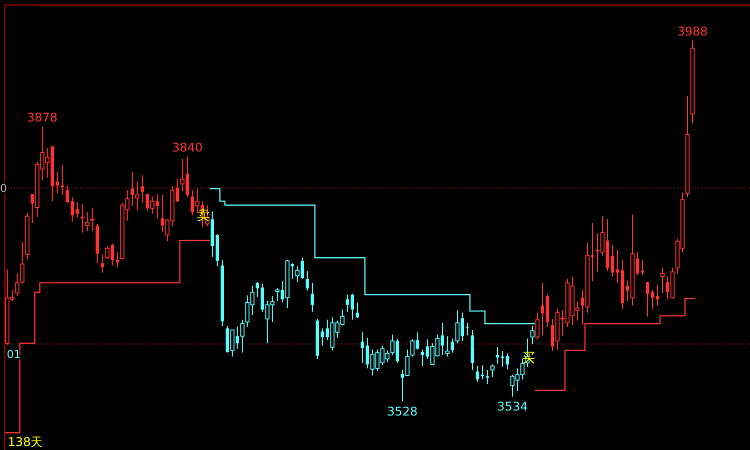  I want to click on annotation: 3840, so click(187, 147).